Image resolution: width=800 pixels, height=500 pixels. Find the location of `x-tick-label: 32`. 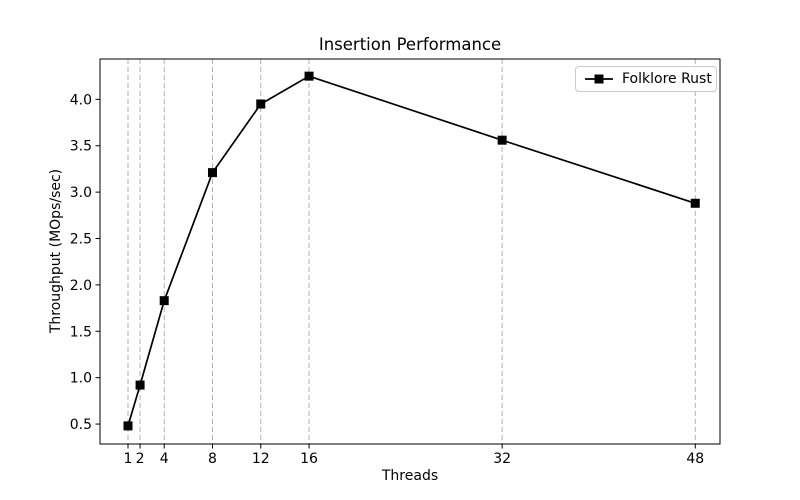

x-tick-label: 32 is located at coordinates (502, 459).